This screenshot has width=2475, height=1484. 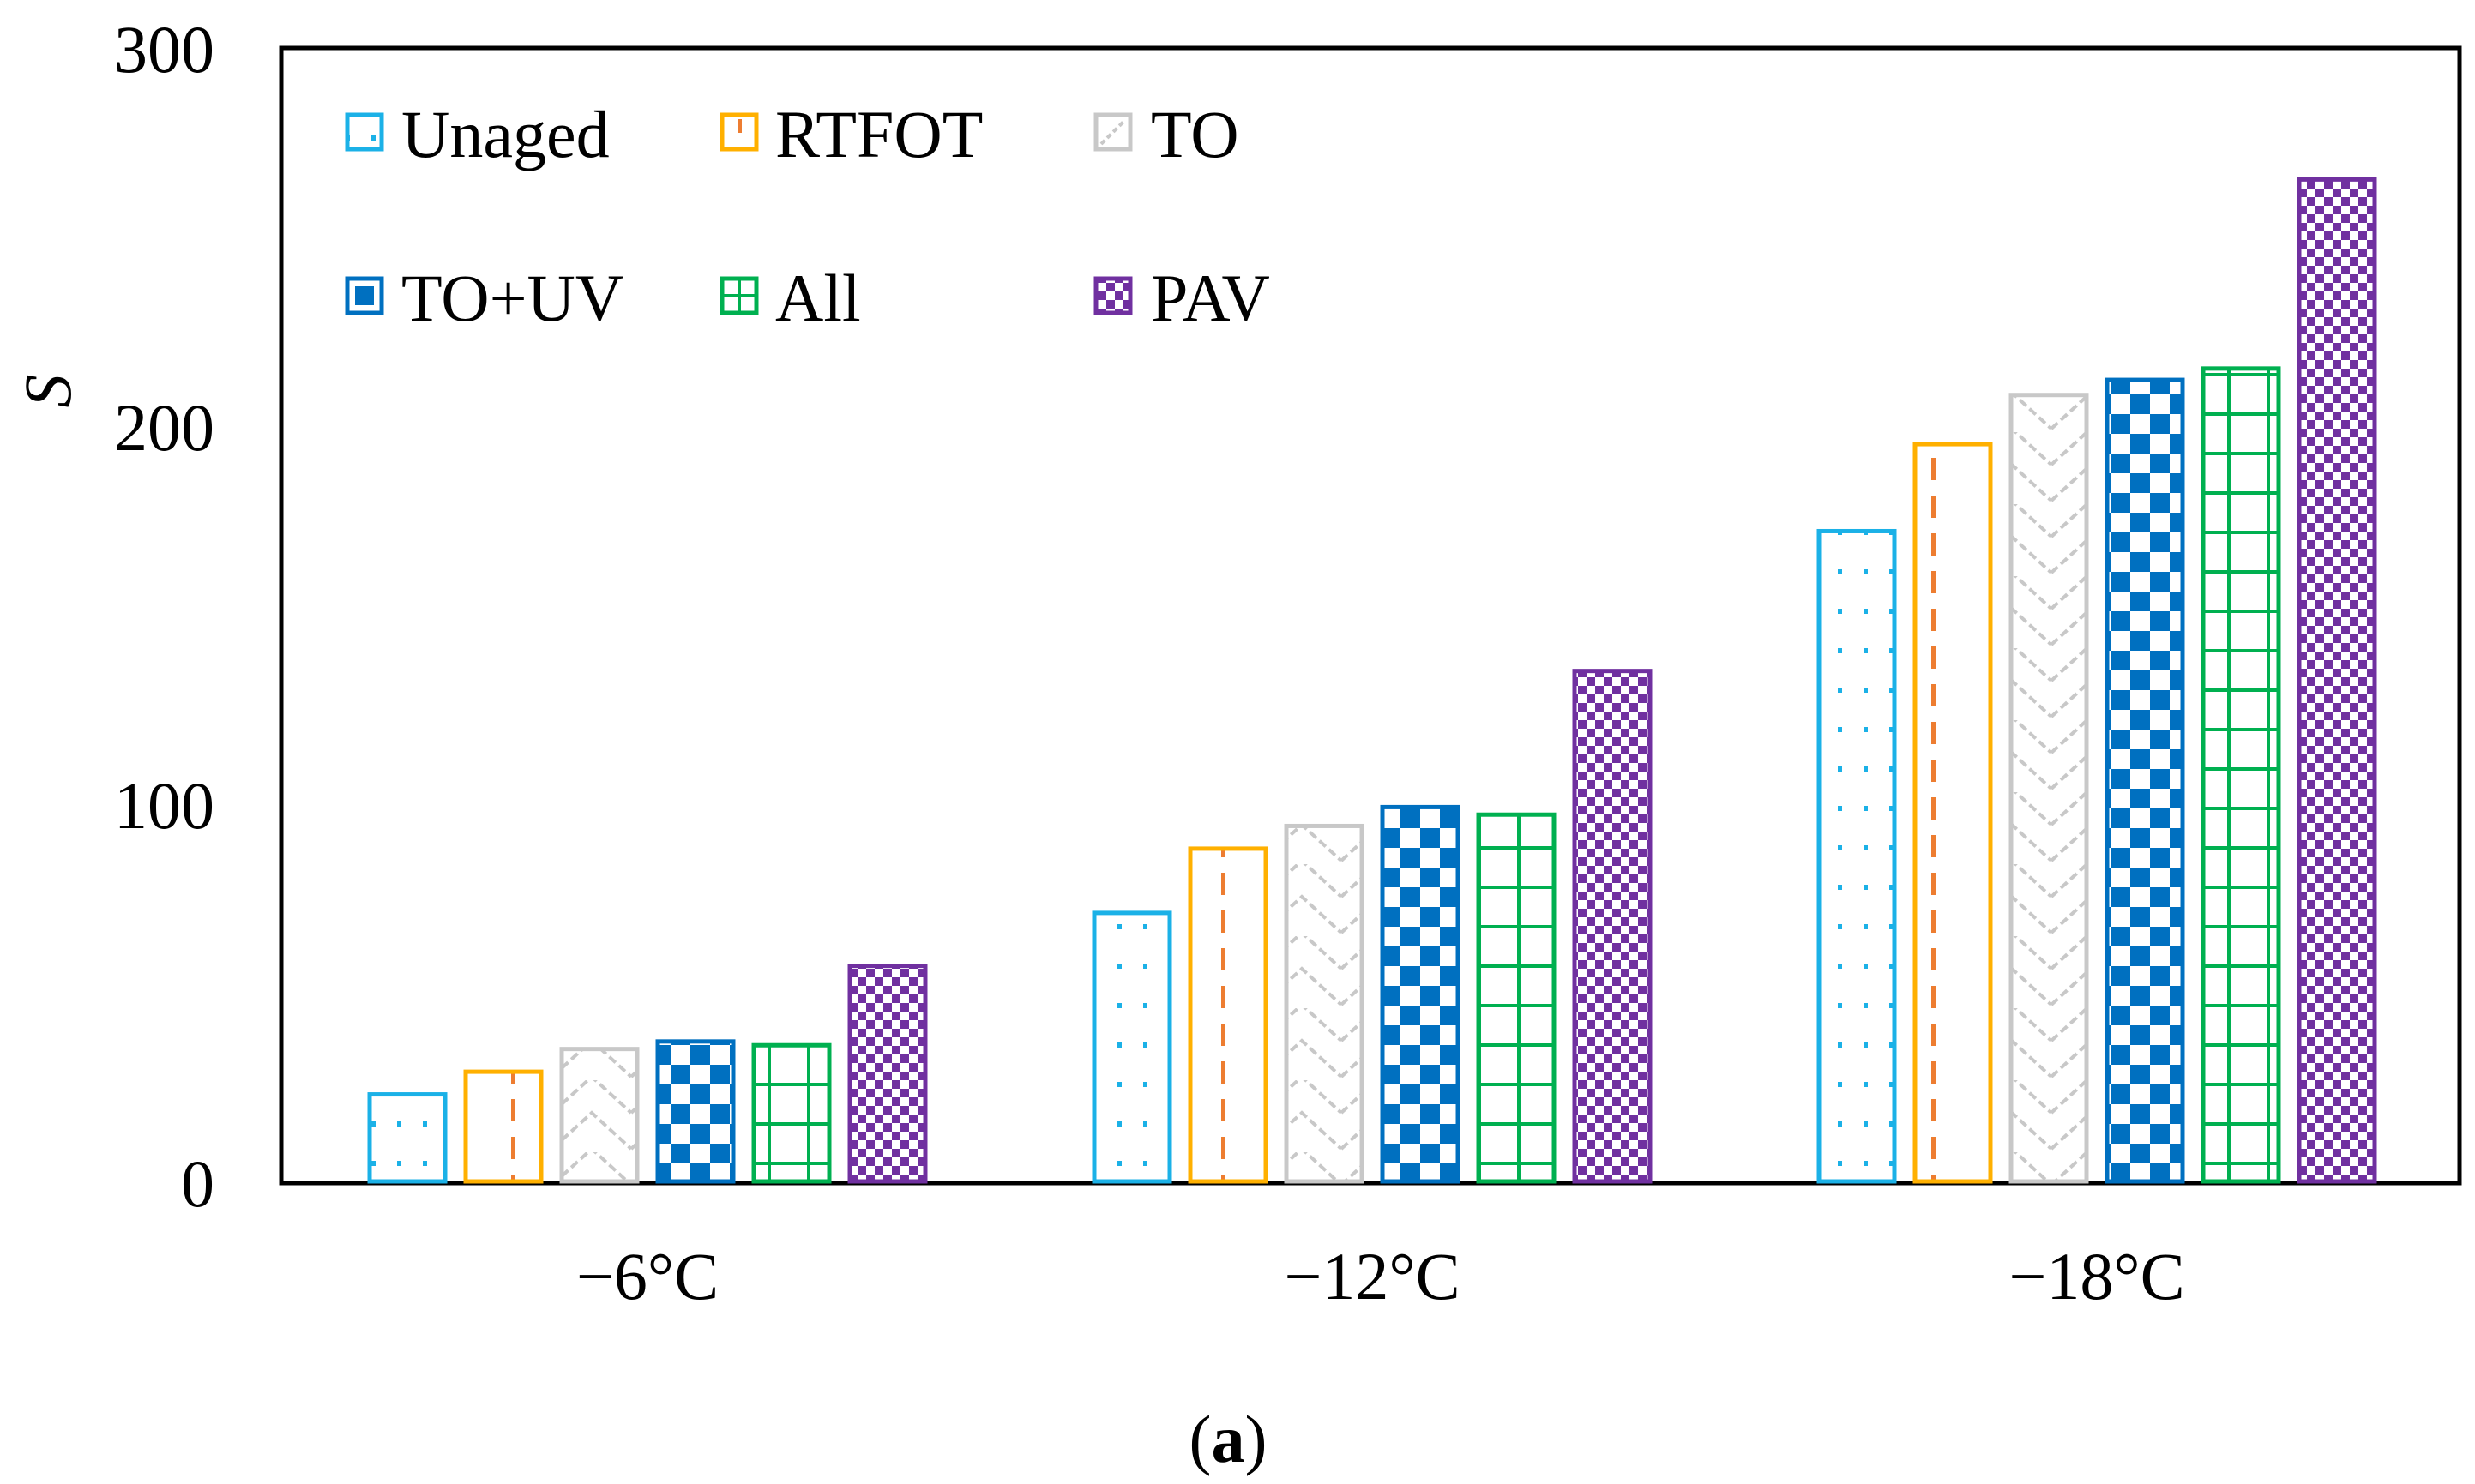 I want to click on legend-swatch-rtfot-mark, so click(x=740, y=126).